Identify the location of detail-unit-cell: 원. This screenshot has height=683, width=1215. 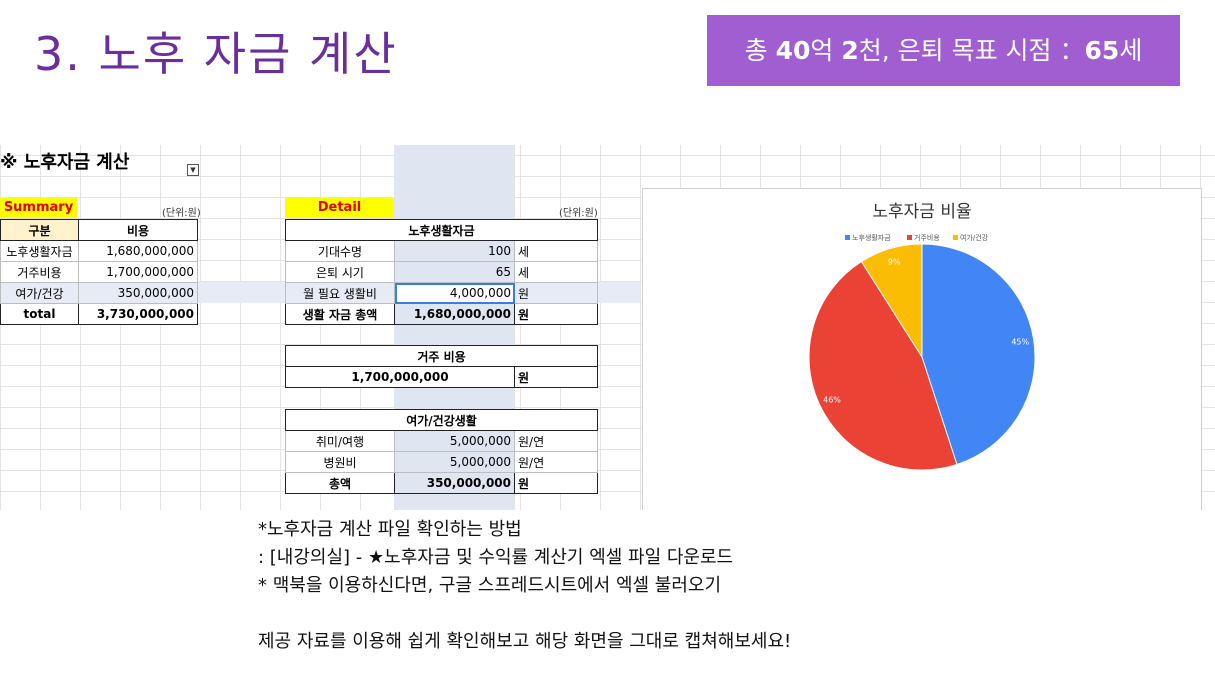
(556, 293).